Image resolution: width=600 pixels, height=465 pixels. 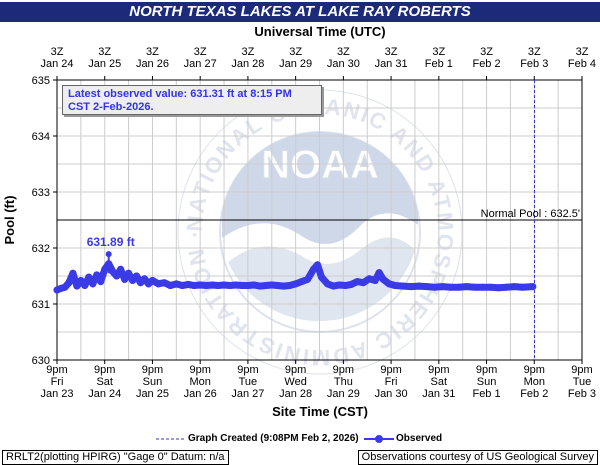 What do you see at coordinates (9, 219) in the screenshot?
I see `y-axis-label: Pool (ft)` at bounding box center [9, 219].